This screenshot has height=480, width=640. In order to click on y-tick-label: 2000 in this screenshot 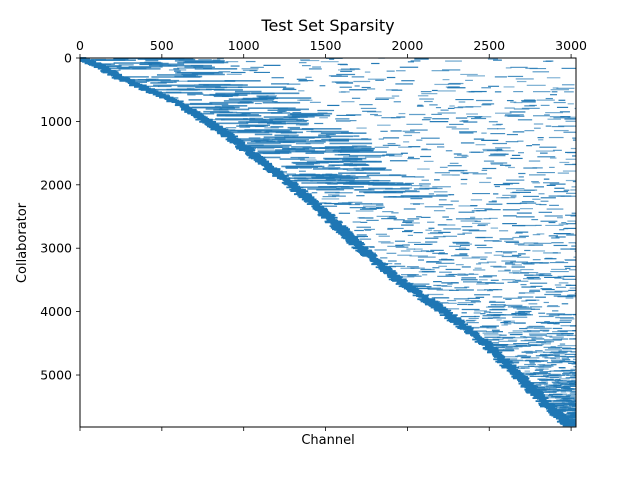, I will do `click(56, 184)`.